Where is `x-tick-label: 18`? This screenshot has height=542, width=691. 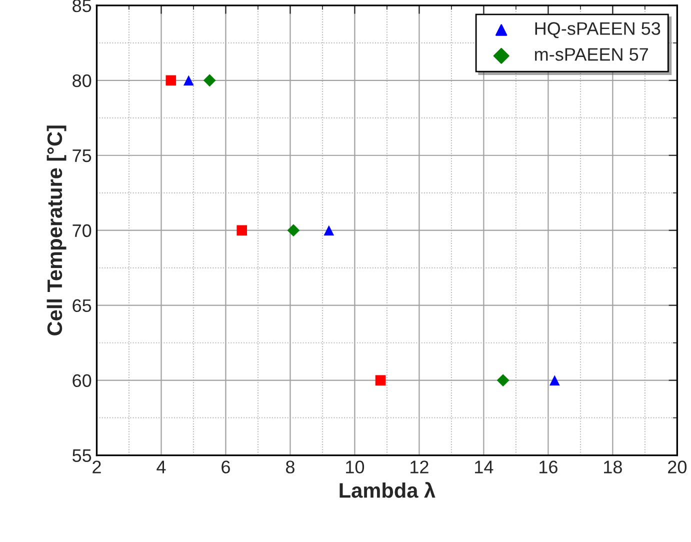
x-tick-label: 18 is located at coordinates (613, 467).